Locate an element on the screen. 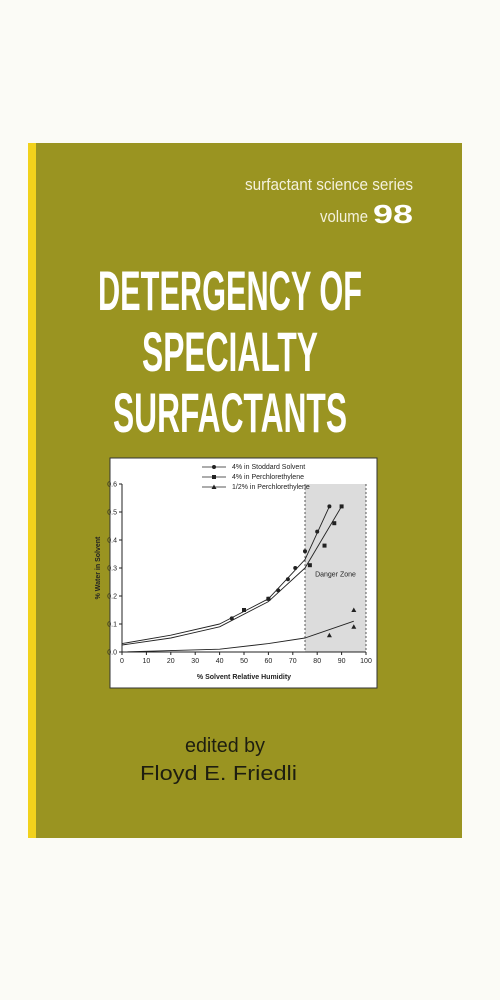 The height and width of the screenshot is (1000, 500). x-tick-label: 80 is located at coordinates (317, 661).